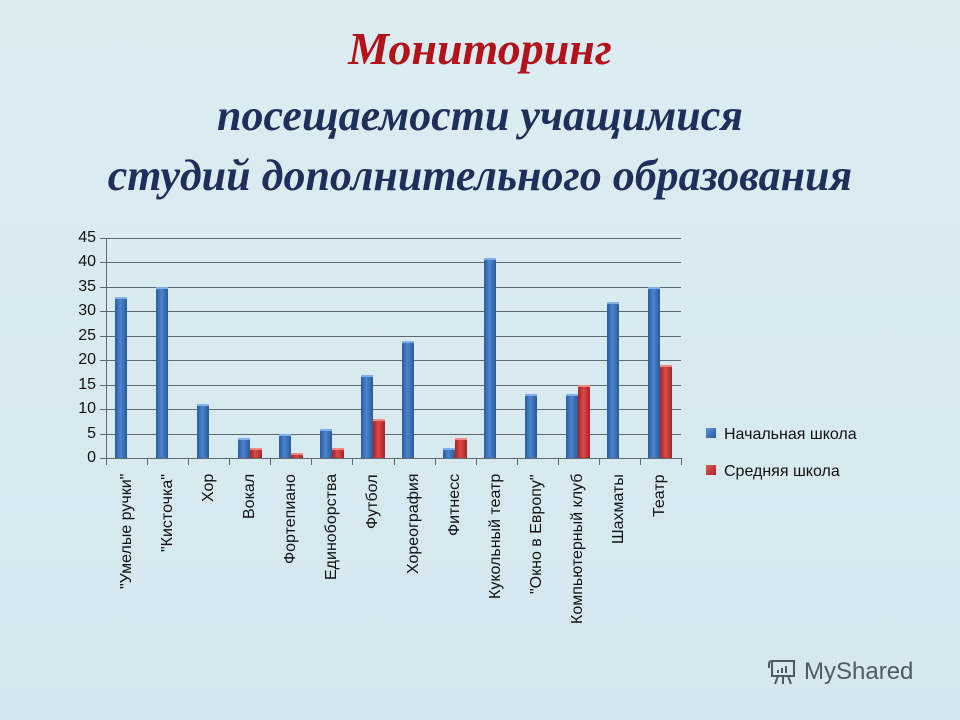  I want to click on y-tick-label: 25, so click(87, 335).